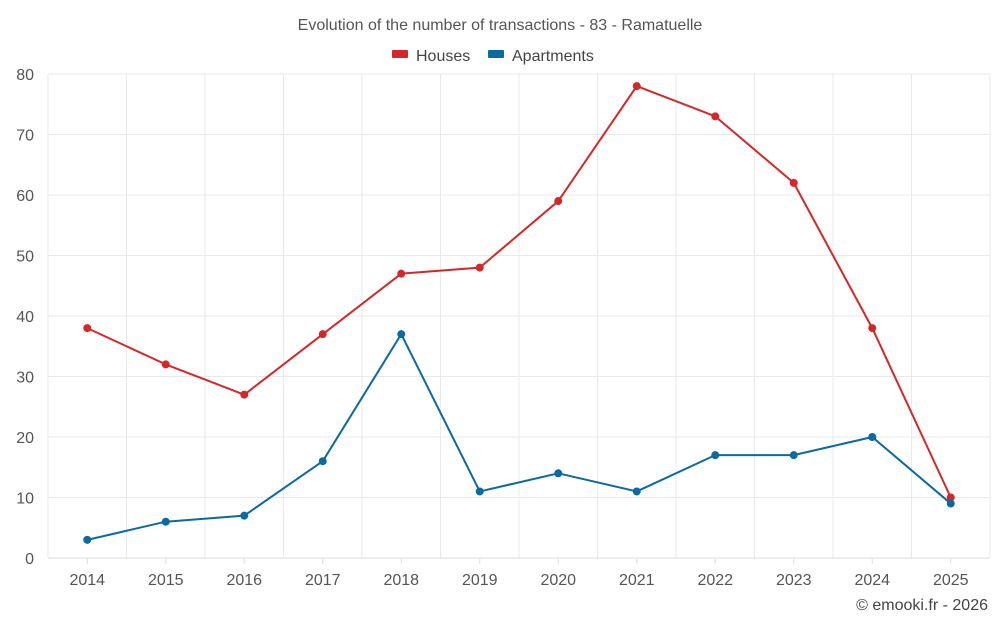  Describe the element at coordinates (400, 54) in the screenshot. I see `legend-houses-swatch` at that location.